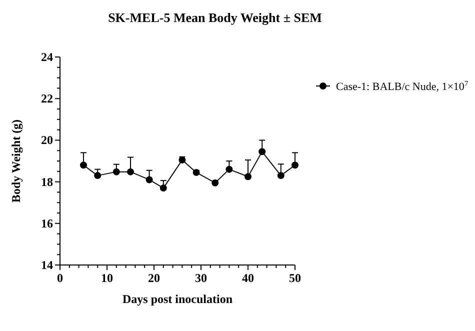 The image size is (475, 331). Describe the element at coordinates (295, 278) in the screenshot. I see `x-tick-label: 50` at that location.